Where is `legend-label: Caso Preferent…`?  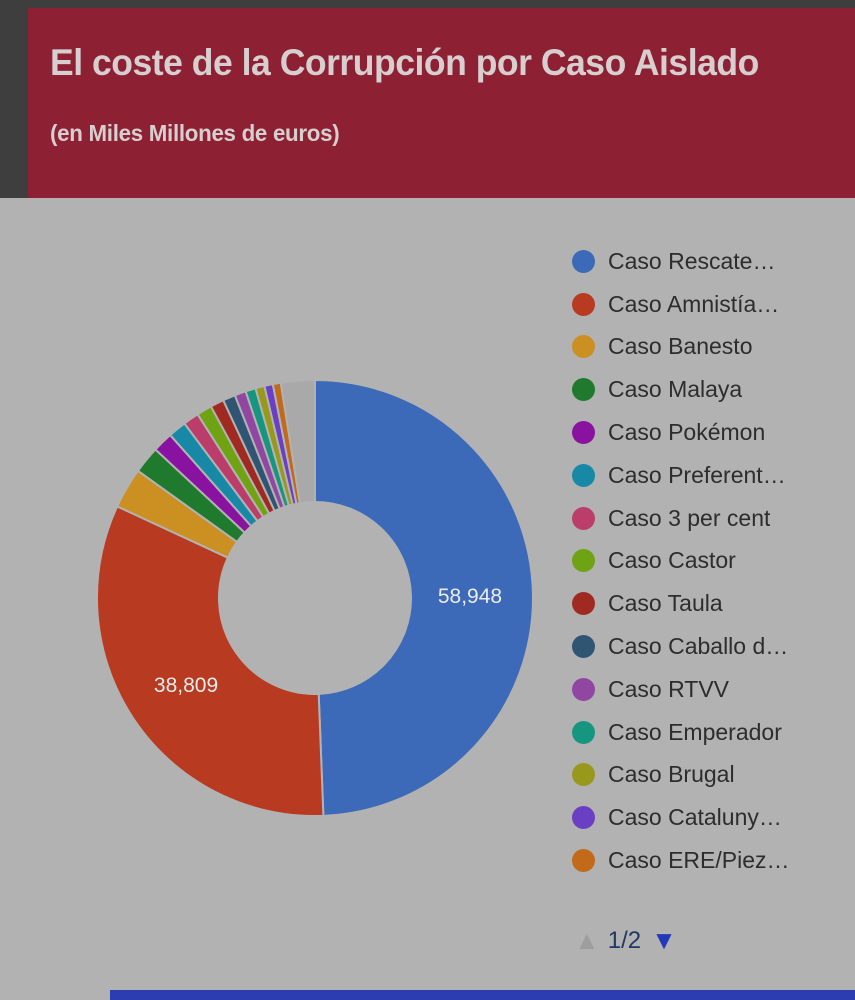 legend-label: Caso Preferent… is located at coordinates (697, 474).